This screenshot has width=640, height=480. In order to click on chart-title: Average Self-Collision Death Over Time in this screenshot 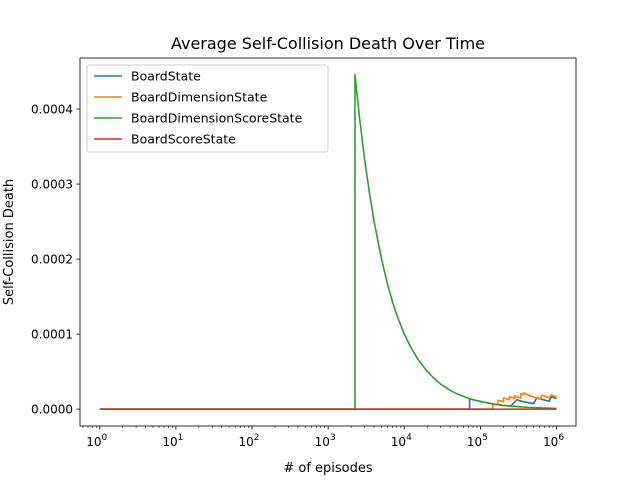, I will do `click(328, 43)`.